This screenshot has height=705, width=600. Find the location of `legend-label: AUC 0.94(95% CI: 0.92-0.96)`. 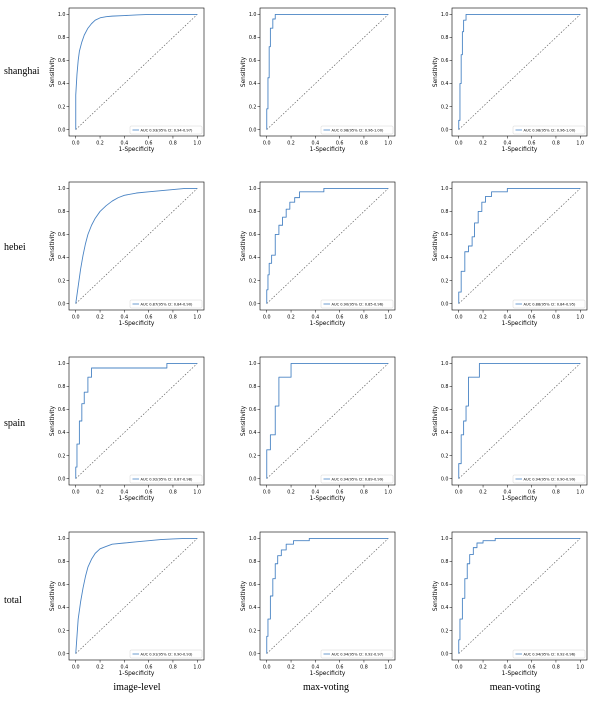

legend-label: AUC 0.94(95% CI: 0.92-0.96) is located at coordinates (550, 654).